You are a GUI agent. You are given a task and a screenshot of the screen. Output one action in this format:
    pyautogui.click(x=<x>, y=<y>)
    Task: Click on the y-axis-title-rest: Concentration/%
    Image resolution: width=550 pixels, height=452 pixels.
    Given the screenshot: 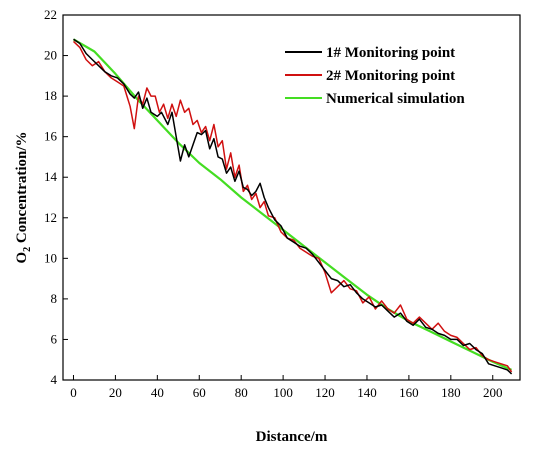 What is the action you would take?
    pyautogui.click(x=22, y=188)
    